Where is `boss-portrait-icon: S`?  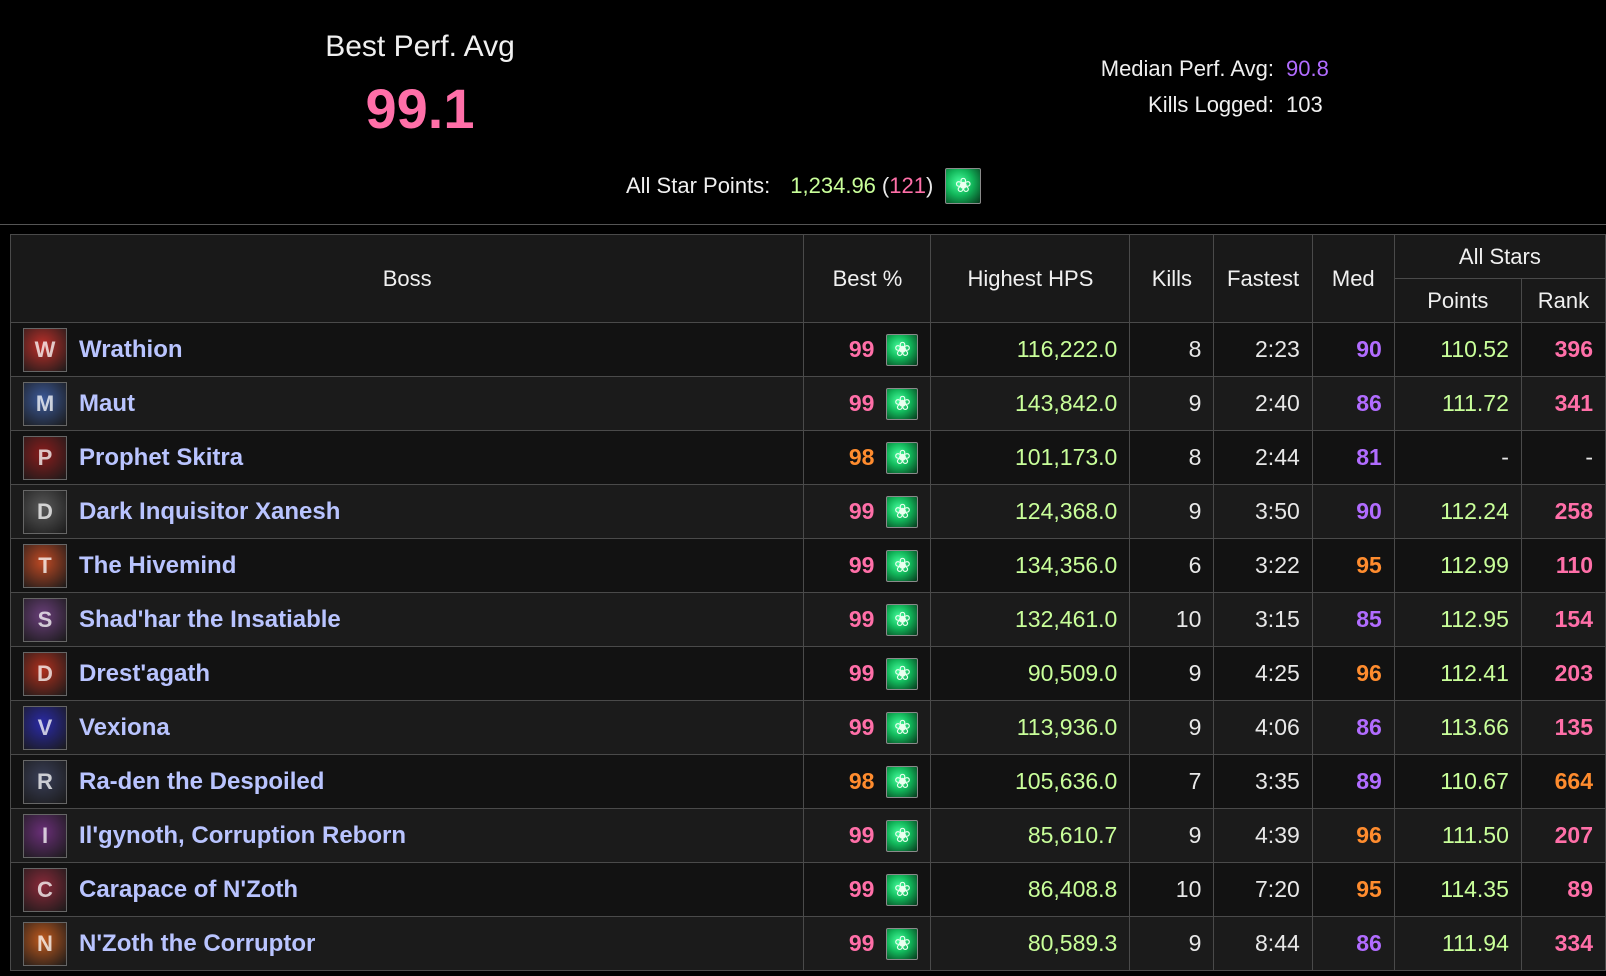
boss-portrait-icon: S is located at coordinates (45, 619).